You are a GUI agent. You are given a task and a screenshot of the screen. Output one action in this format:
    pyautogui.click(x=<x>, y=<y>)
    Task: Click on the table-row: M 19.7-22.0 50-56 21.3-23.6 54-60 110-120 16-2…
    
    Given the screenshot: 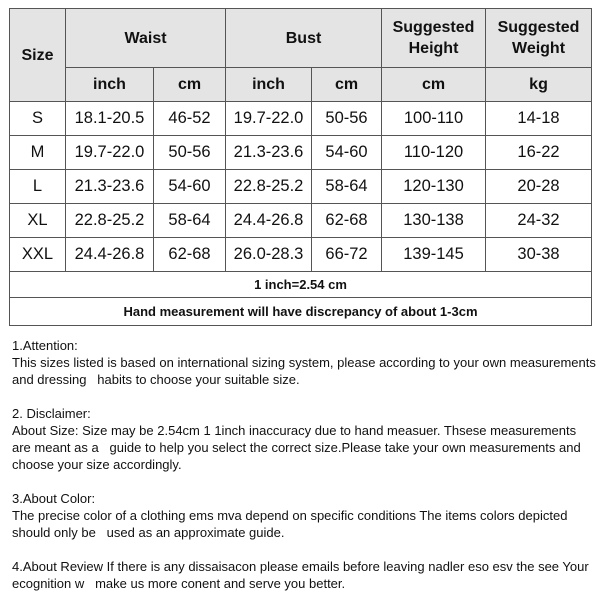 What is the action you would take?
    pyautogui.click(x=301, y=152)
    